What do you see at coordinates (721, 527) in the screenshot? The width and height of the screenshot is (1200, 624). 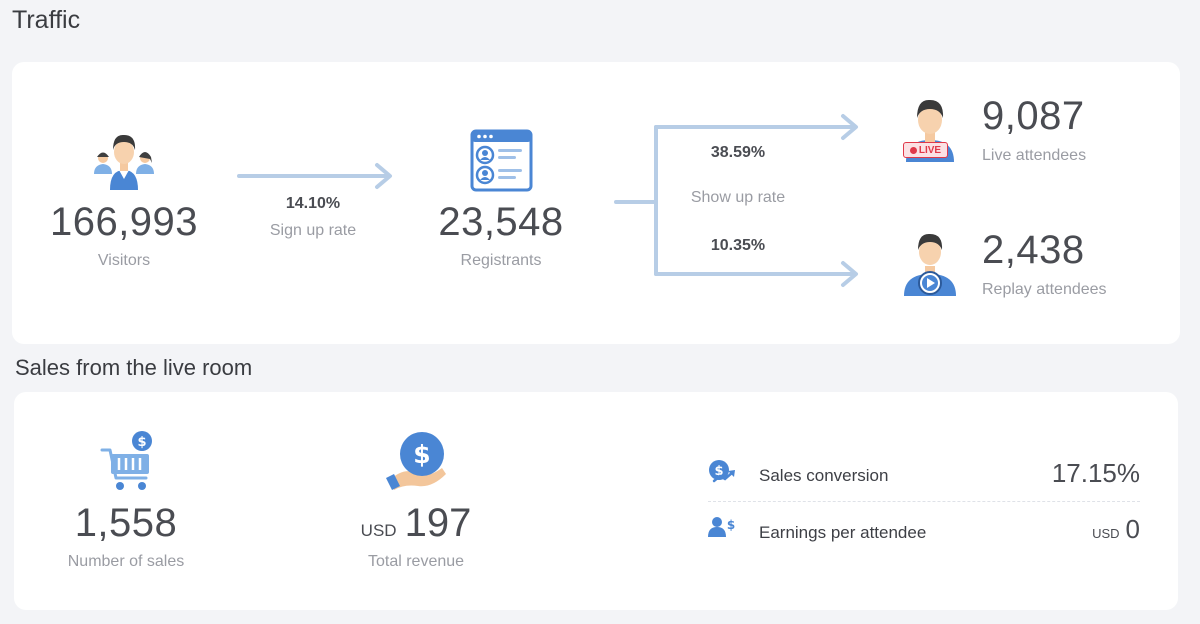 I see `earnings-per-attendee-icon: $` at bounding box center [721, 527].